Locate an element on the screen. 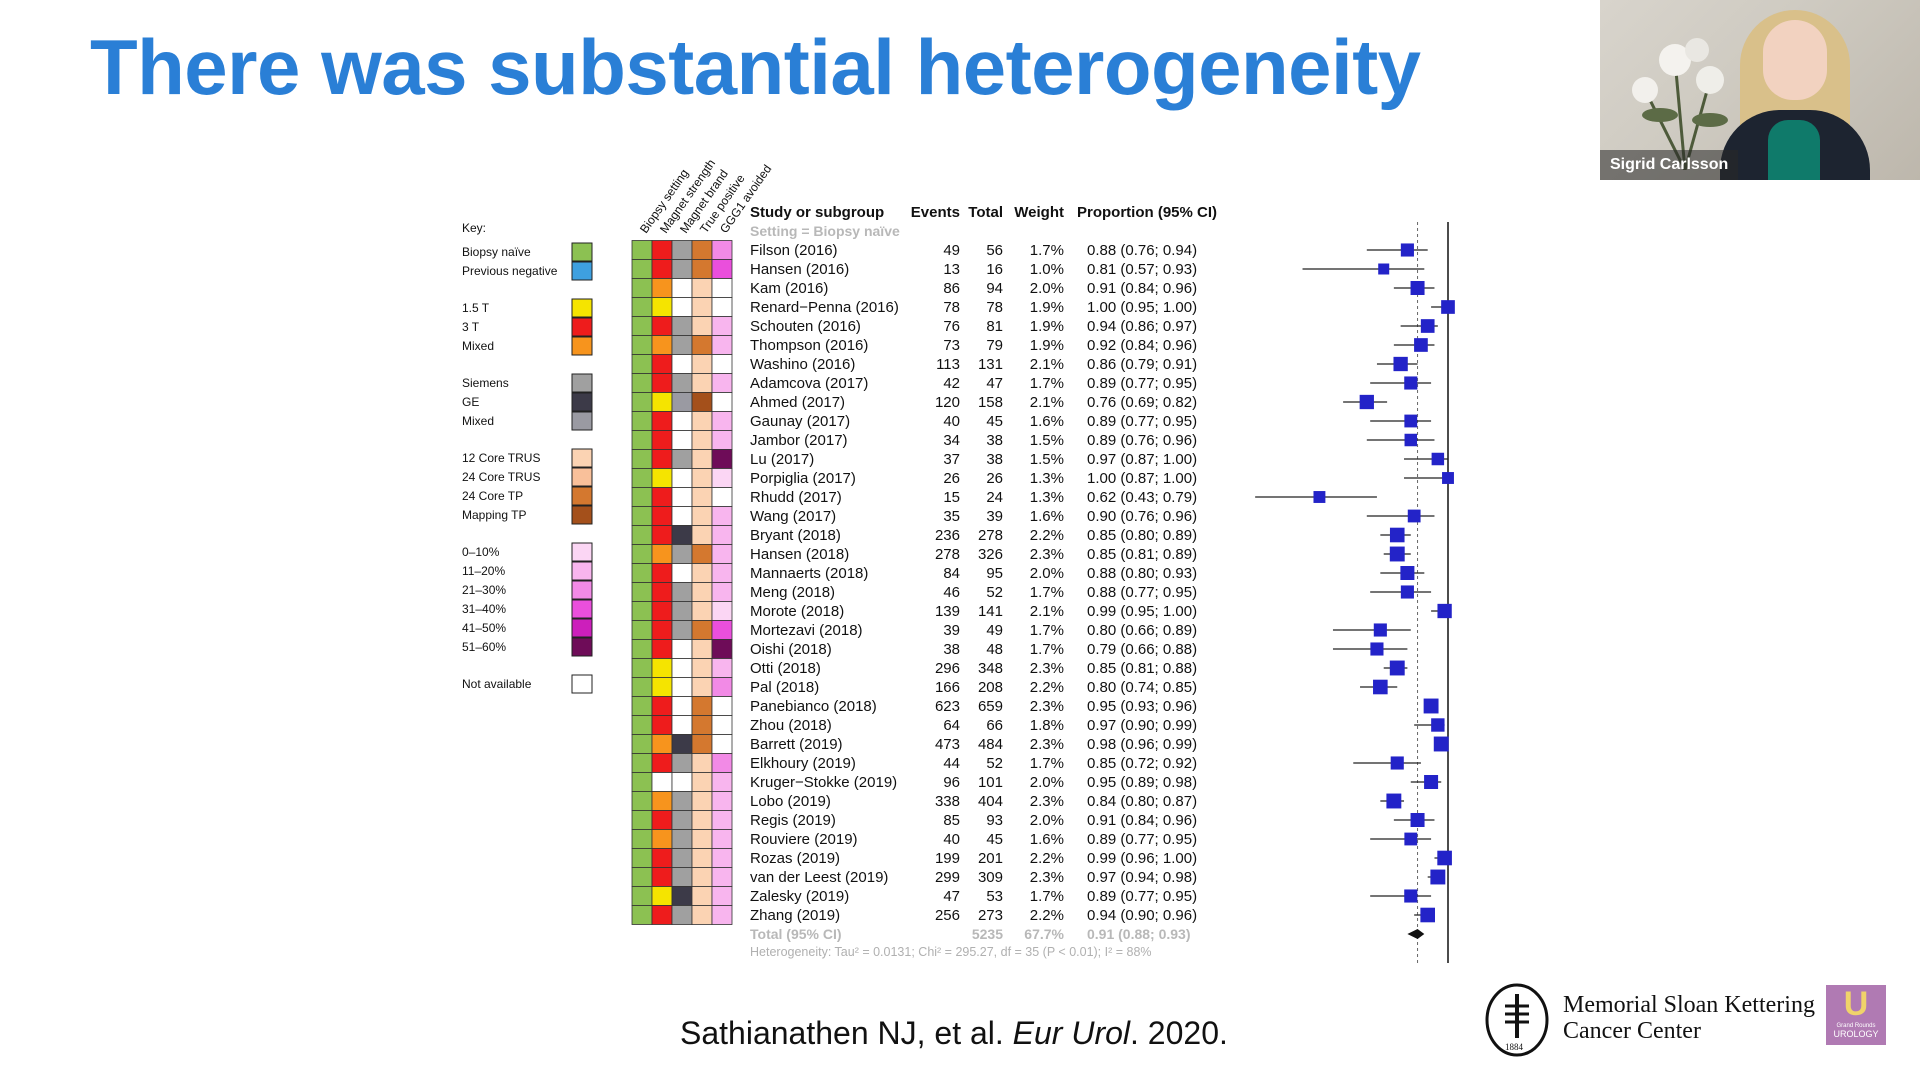 Image resolution: width=1920 pixels, height=1080 pixels. study-total: 484 is located at coordinates (990, 744).